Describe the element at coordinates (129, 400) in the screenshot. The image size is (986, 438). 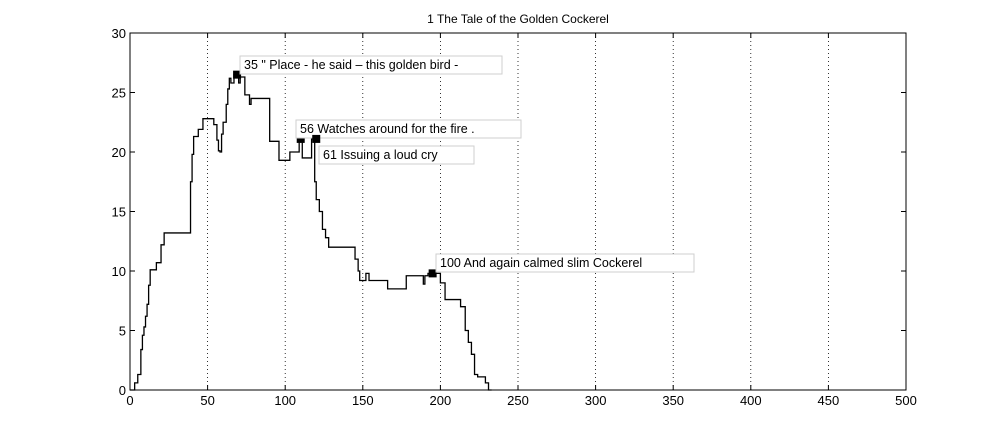
I see `x-tick-label: 0` at that location.